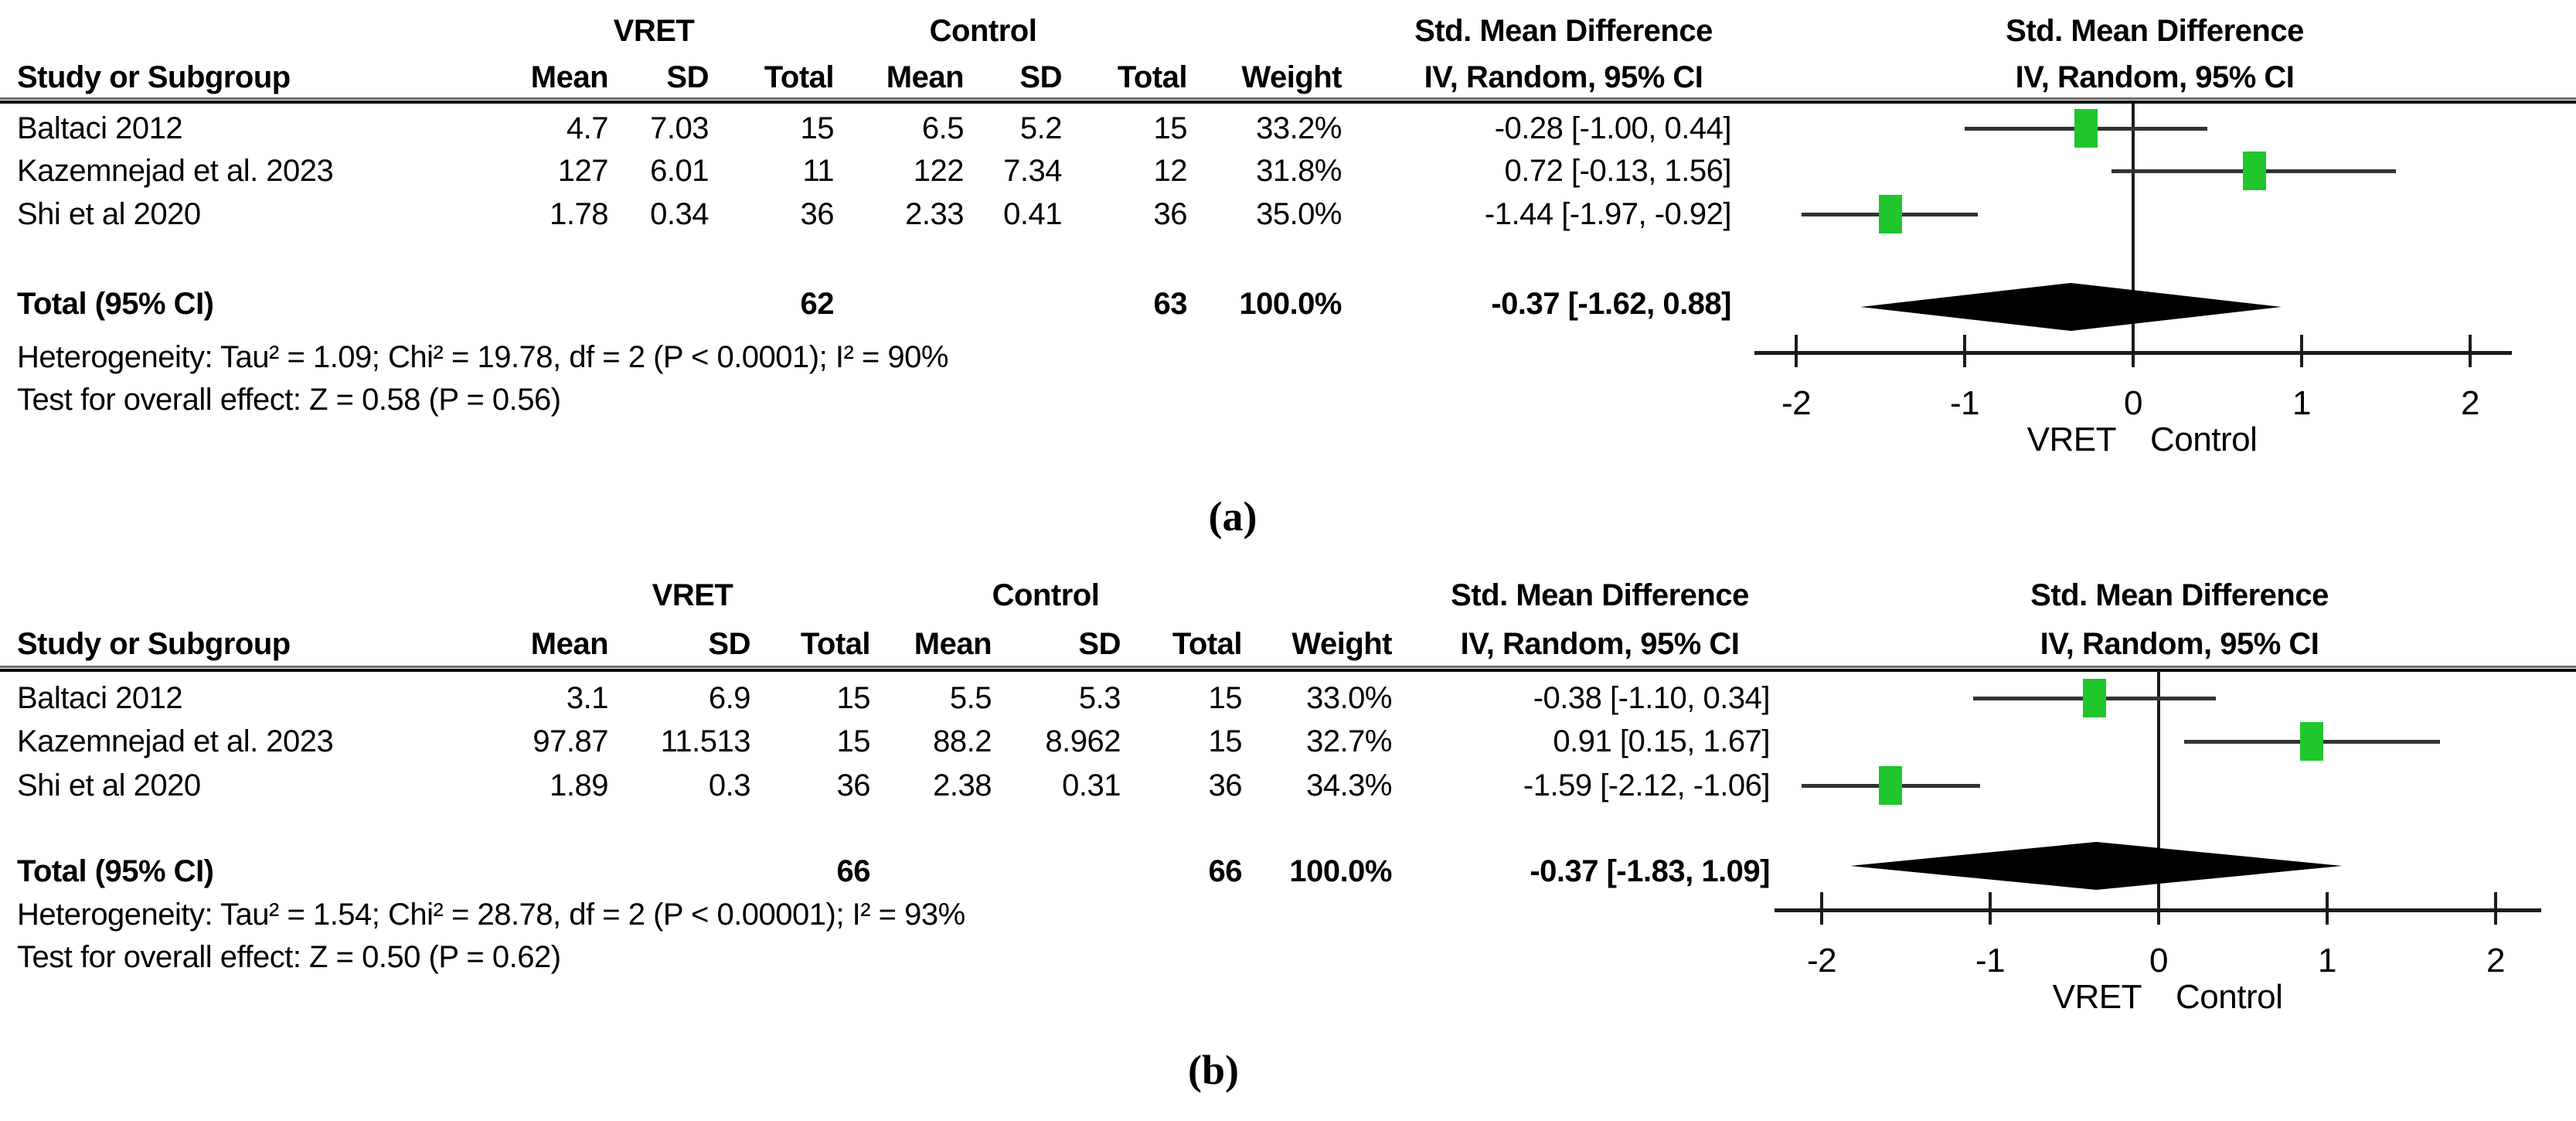  Describe the element at coordinates (109, 214) in the screenshot. I see `study-name: Shi et al 2020` at that location.